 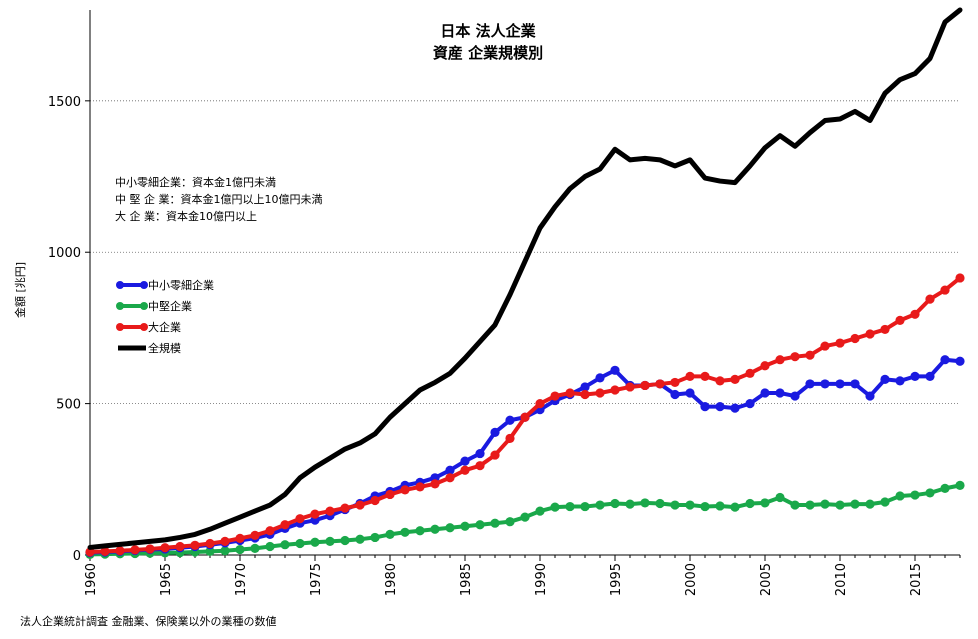 I want to click on x-tick-label: 1965, so click(x=166, y=579).